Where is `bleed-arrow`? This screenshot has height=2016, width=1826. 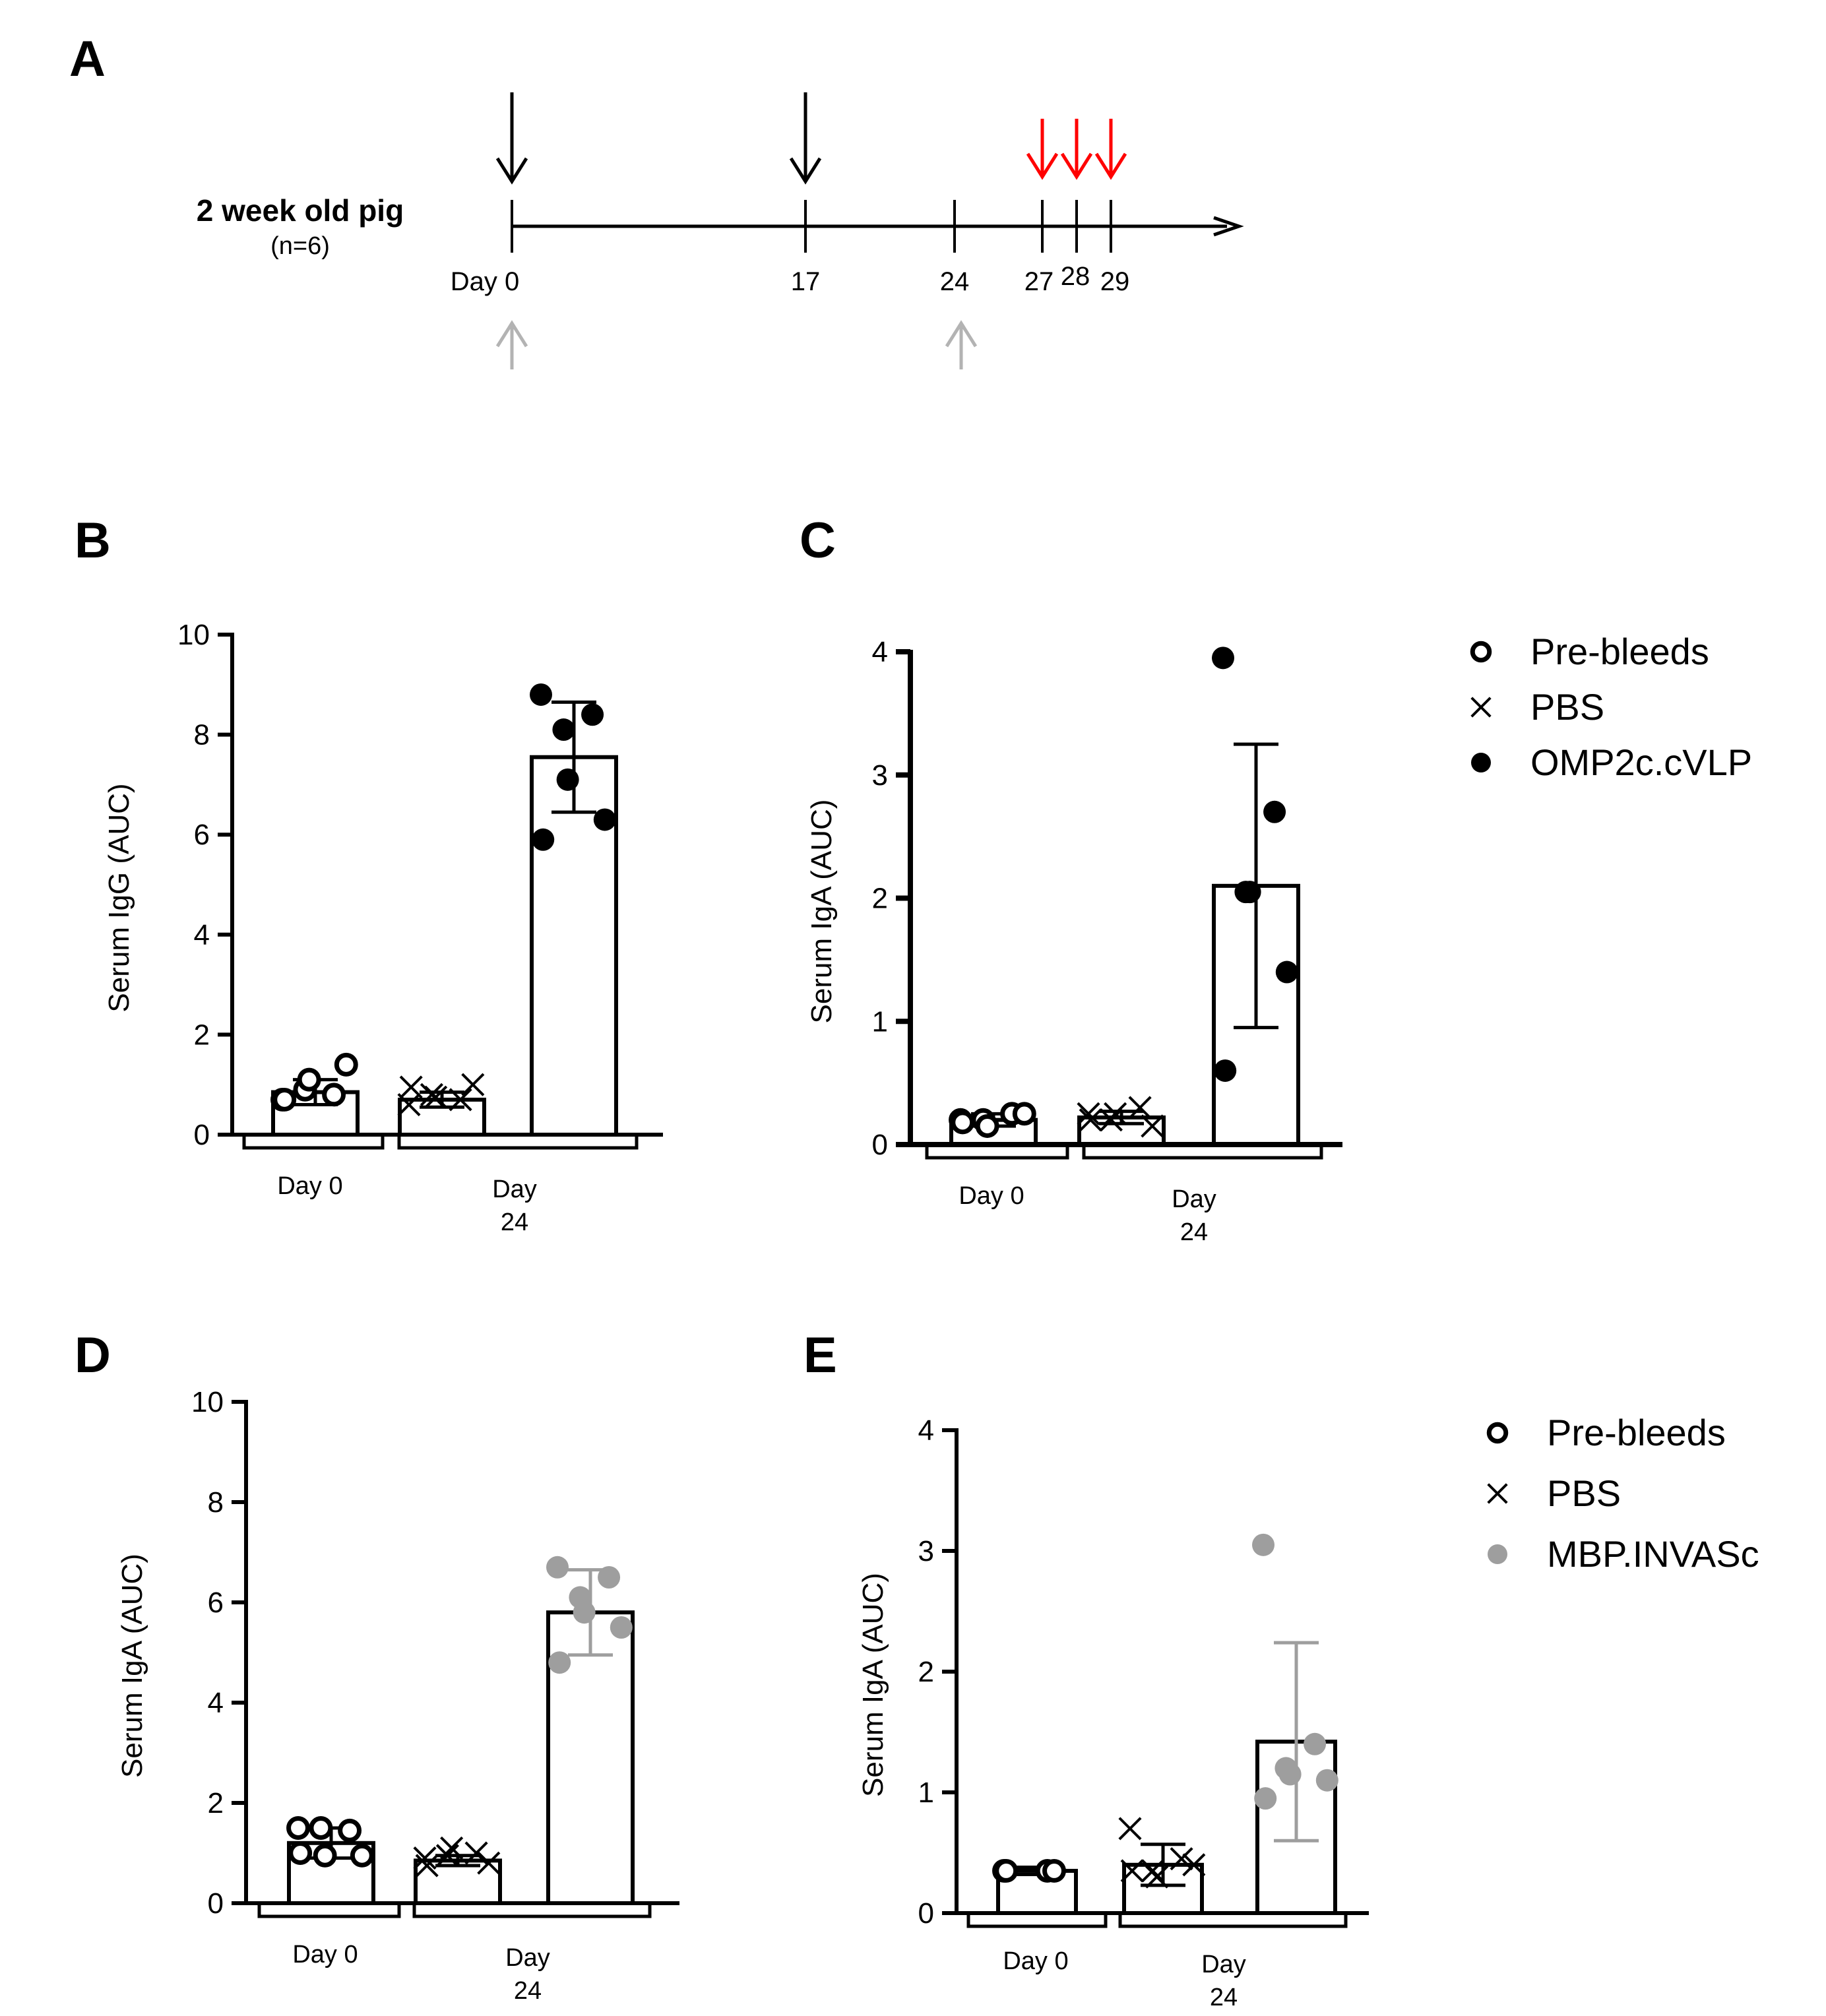 bleed-arrow is located at coordinates (511, 344).